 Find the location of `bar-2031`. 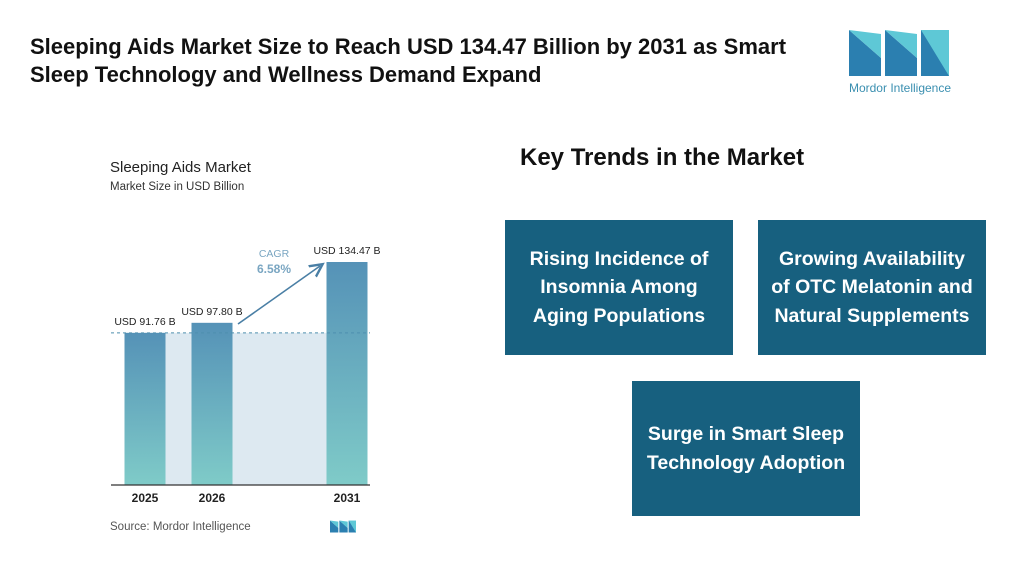

bar-2031 is located at coordinates (347, 373).